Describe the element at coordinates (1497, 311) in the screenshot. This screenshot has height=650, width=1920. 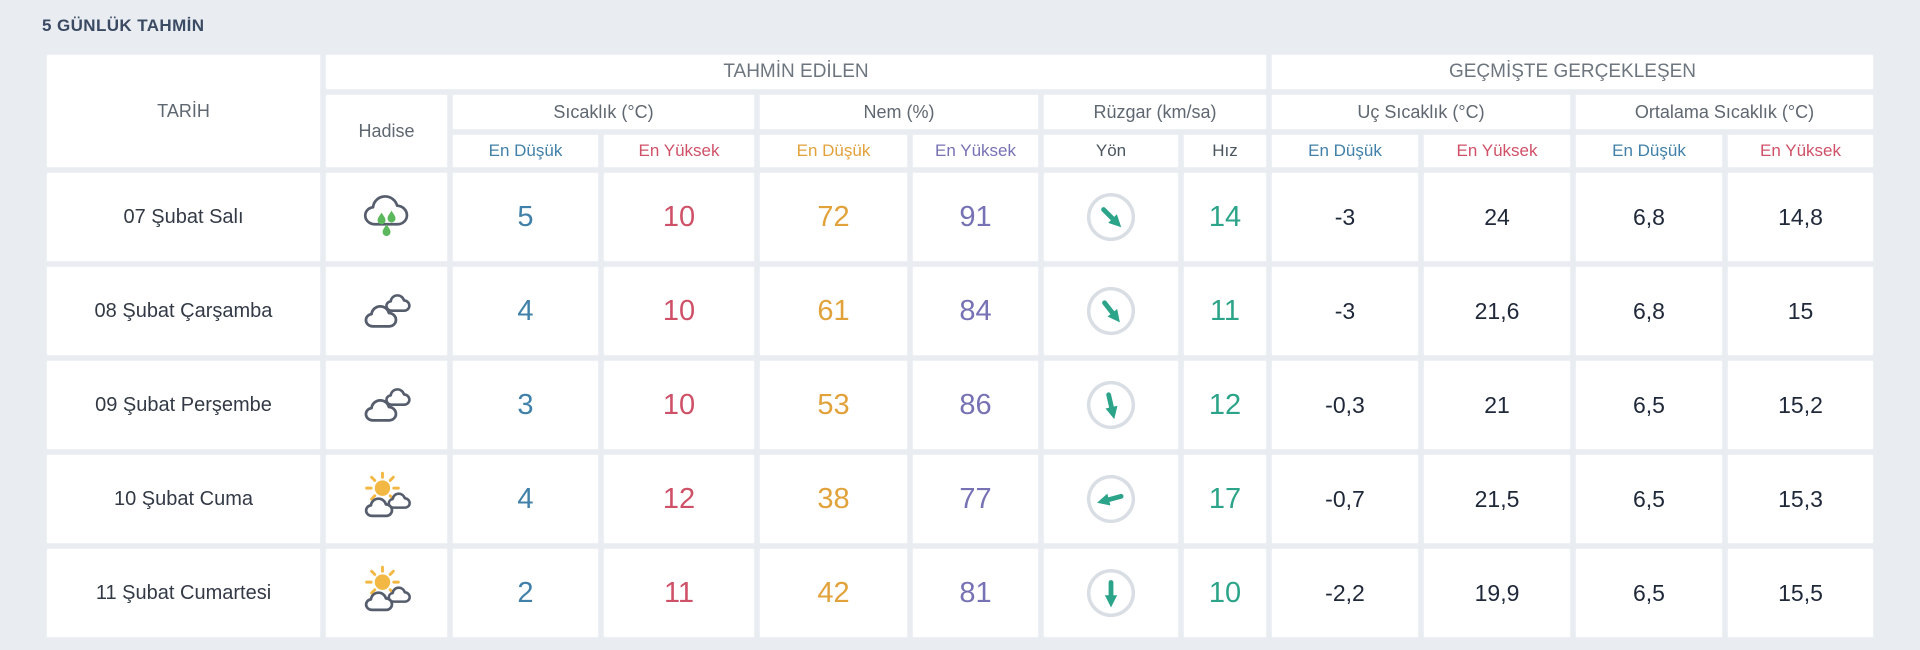
I see `extreme-max-cell: 21,6` at that location.